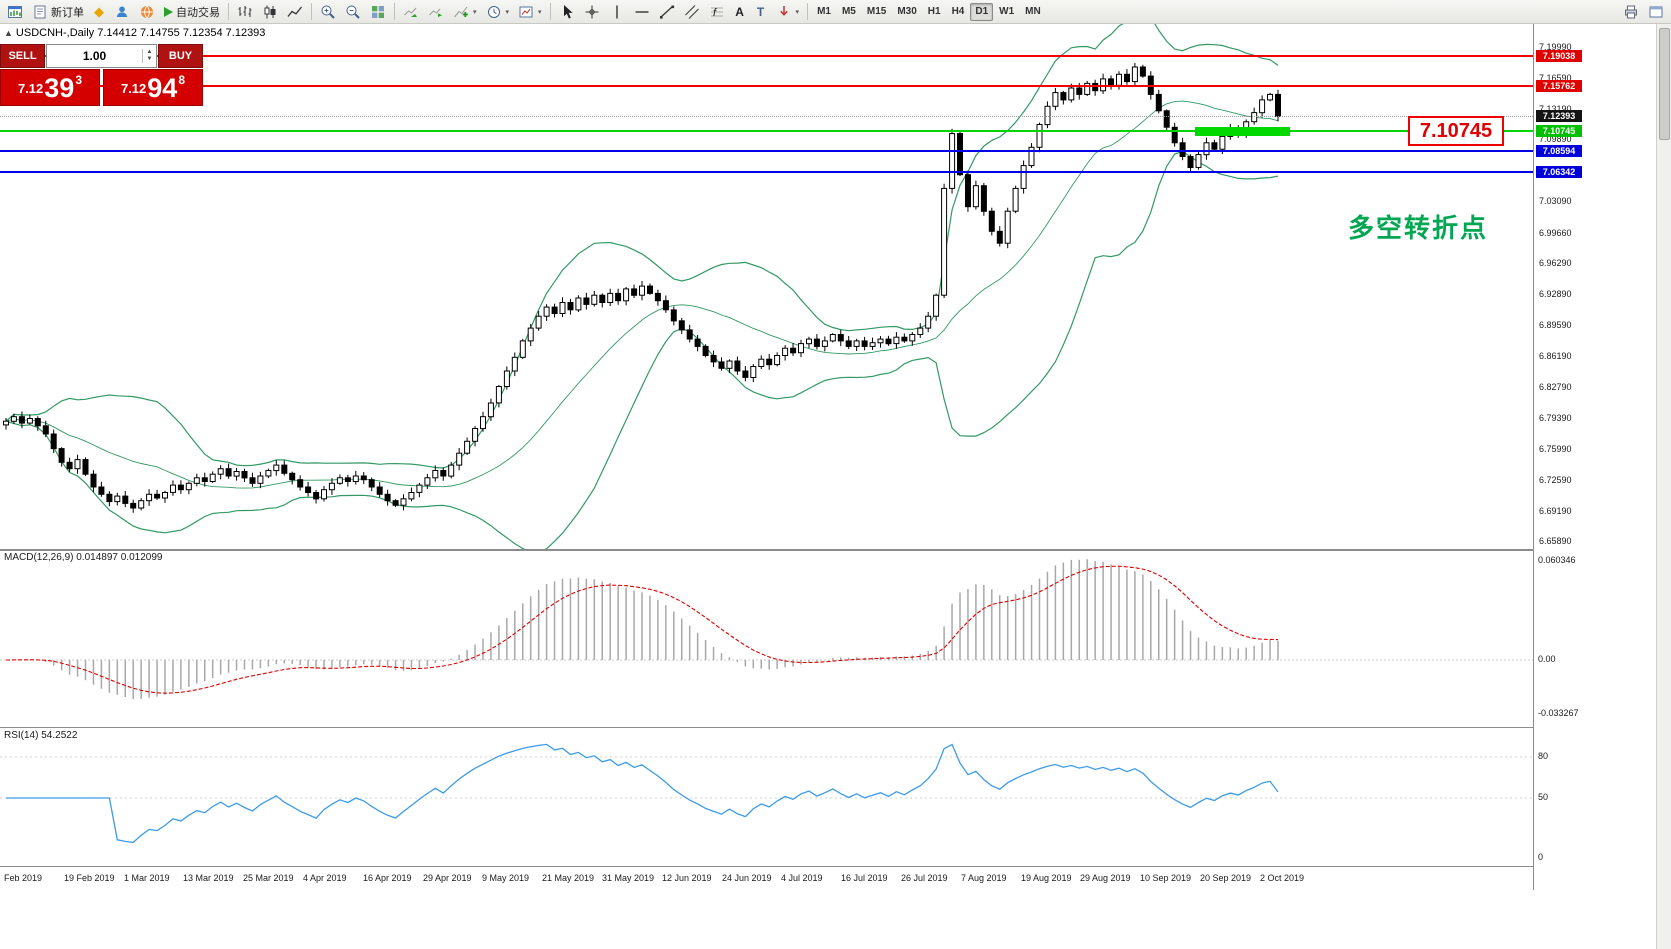 The height and width of the screenshot is (949, 1671). I want to click on print-icon, so click(1631, 11).